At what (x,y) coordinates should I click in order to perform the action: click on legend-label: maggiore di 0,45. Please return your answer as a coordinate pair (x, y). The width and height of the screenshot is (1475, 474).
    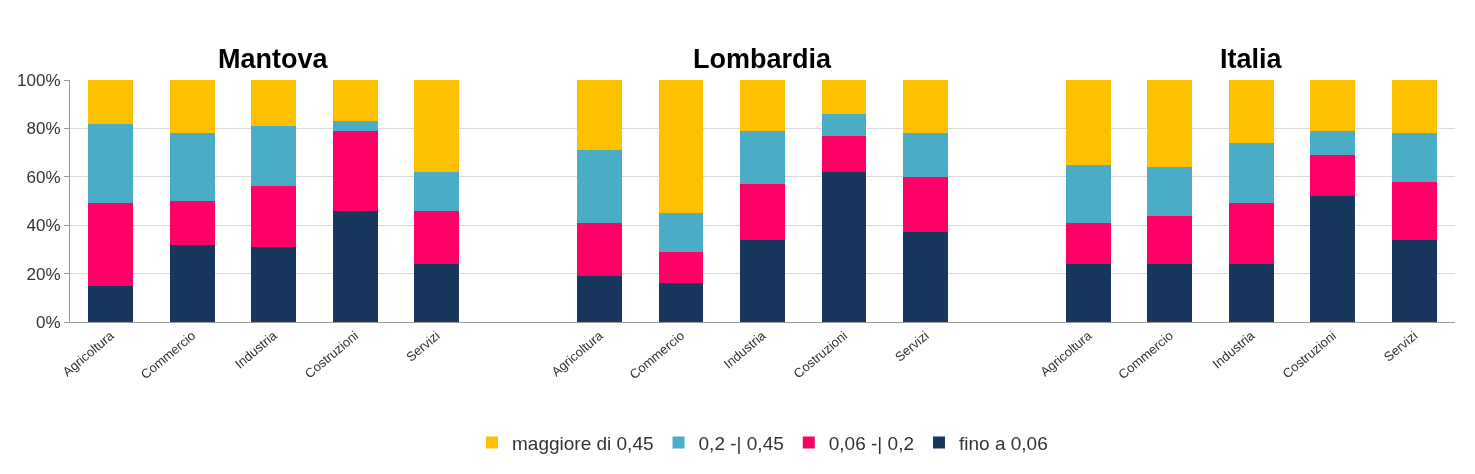
    Looking at the image, I should click on (583, 443).